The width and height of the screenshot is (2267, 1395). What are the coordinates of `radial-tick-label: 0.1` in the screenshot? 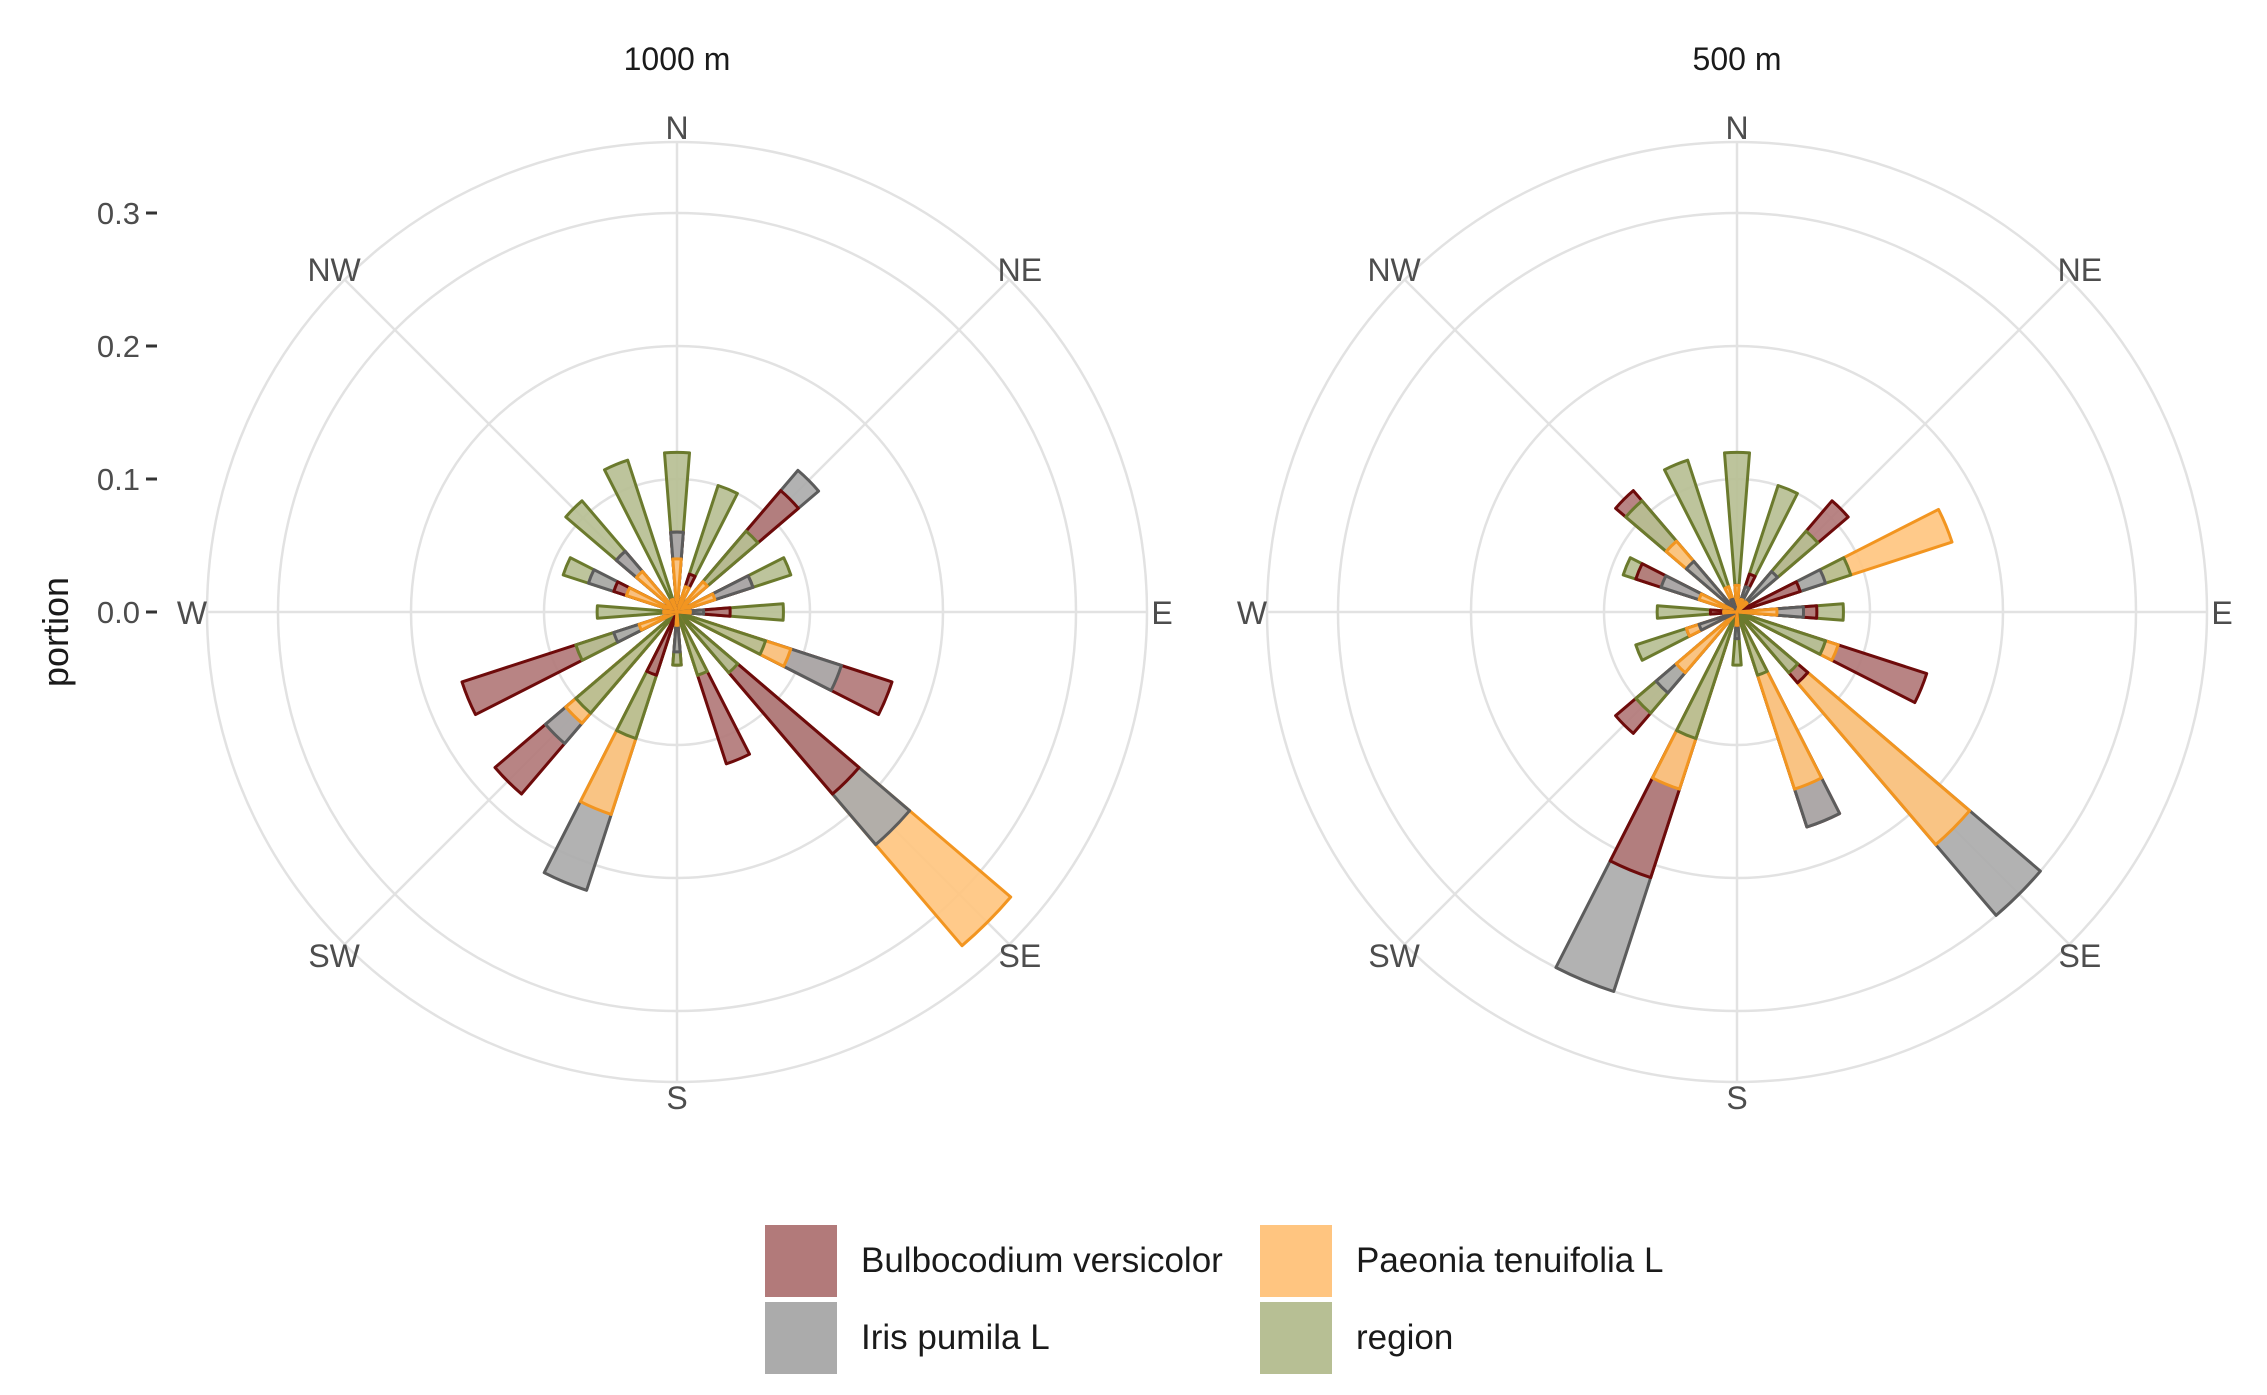 It's located at (118, 479).